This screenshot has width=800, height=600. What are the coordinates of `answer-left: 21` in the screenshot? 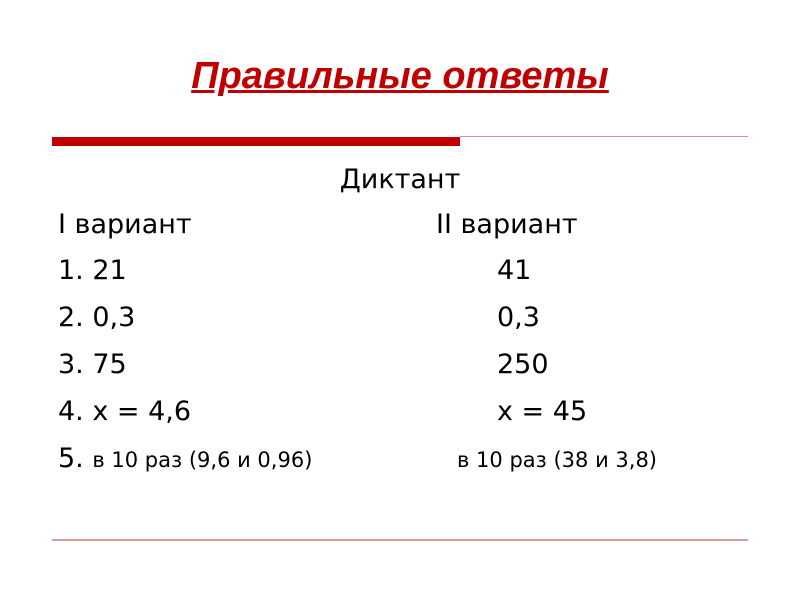 It's located at (109, 270).